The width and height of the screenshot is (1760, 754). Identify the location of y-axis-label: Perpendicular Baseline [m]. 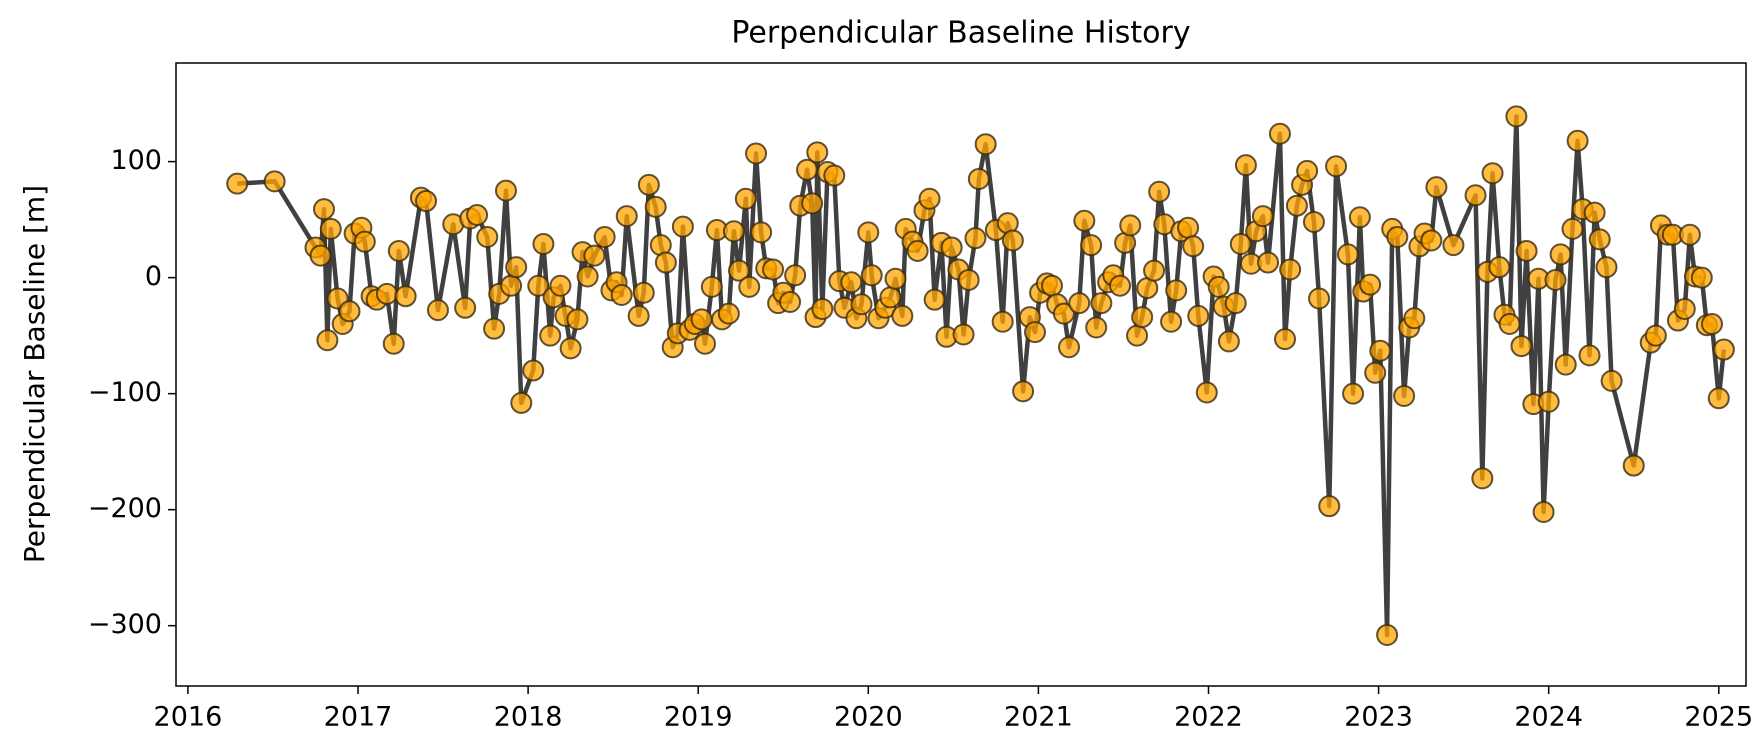
(34, 374).